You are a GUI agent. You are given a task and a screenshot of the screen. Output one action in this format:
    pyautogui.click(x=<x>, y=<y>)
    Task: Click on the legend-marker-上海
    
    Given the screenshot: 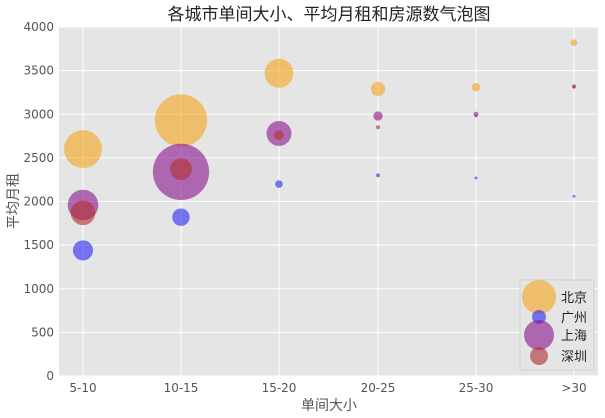 What is the action you would take?
    pyautogui.click(x=539, y=335)
    